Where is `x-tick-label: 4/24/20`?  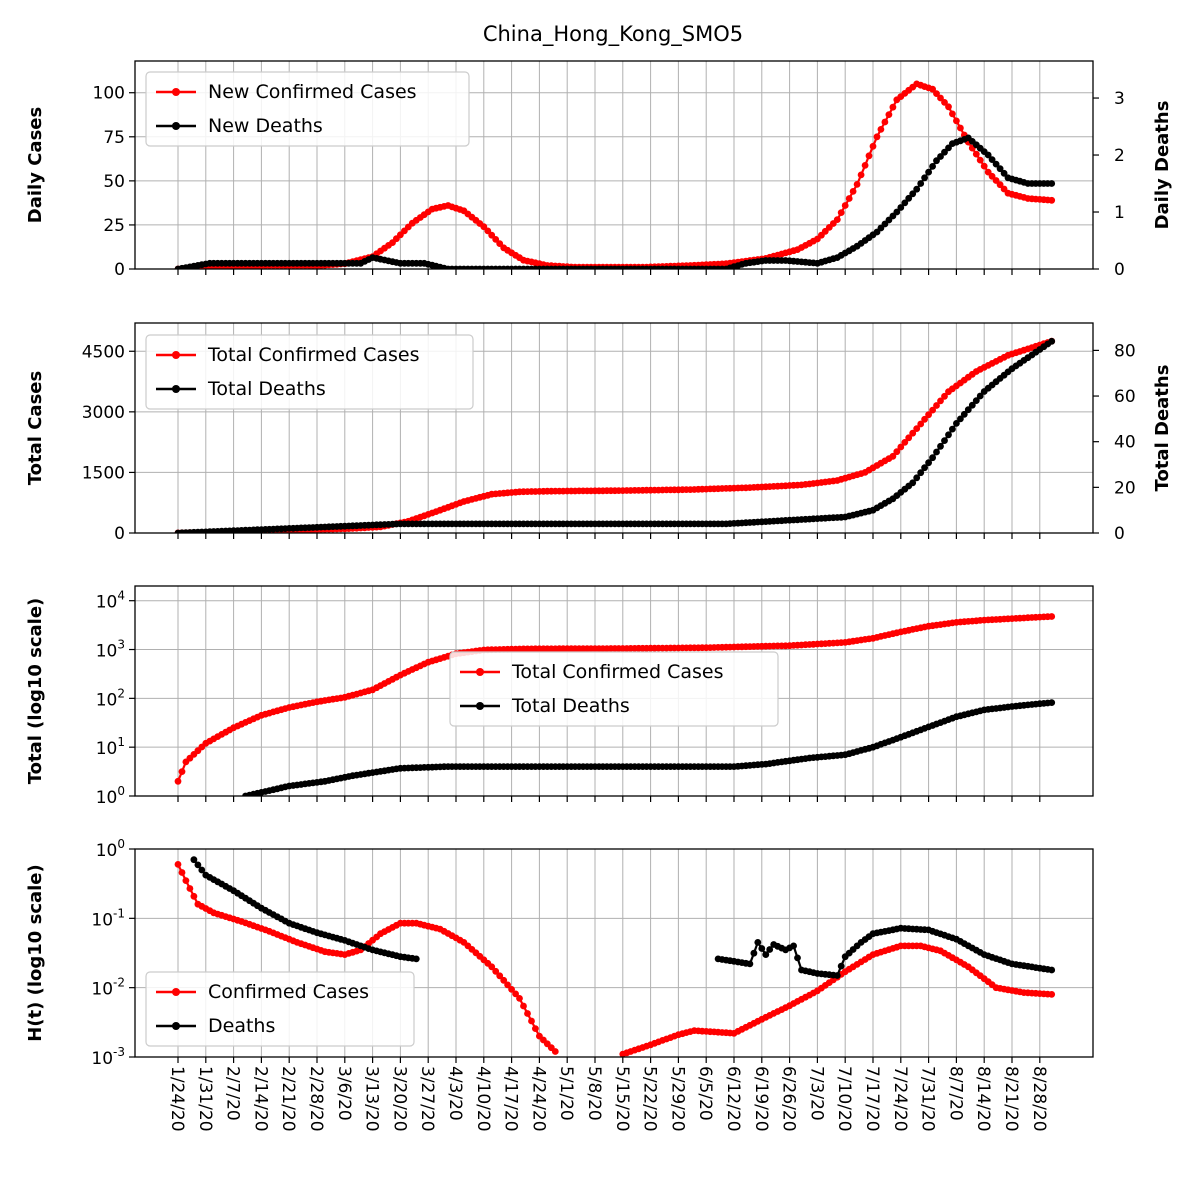
x-tick-label: 4/24/20 is located at coordinates (538, 1099).